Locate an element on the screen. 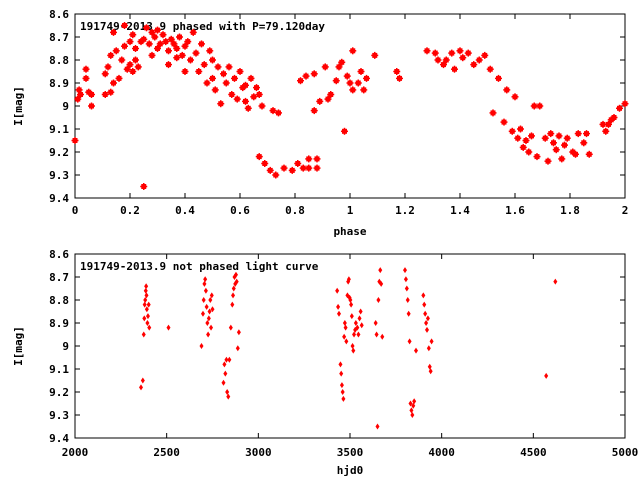 Image resolution: width=640 pixels, height=480 pixels. x-tick-label: 5000 is located at coordinates (625, 452).